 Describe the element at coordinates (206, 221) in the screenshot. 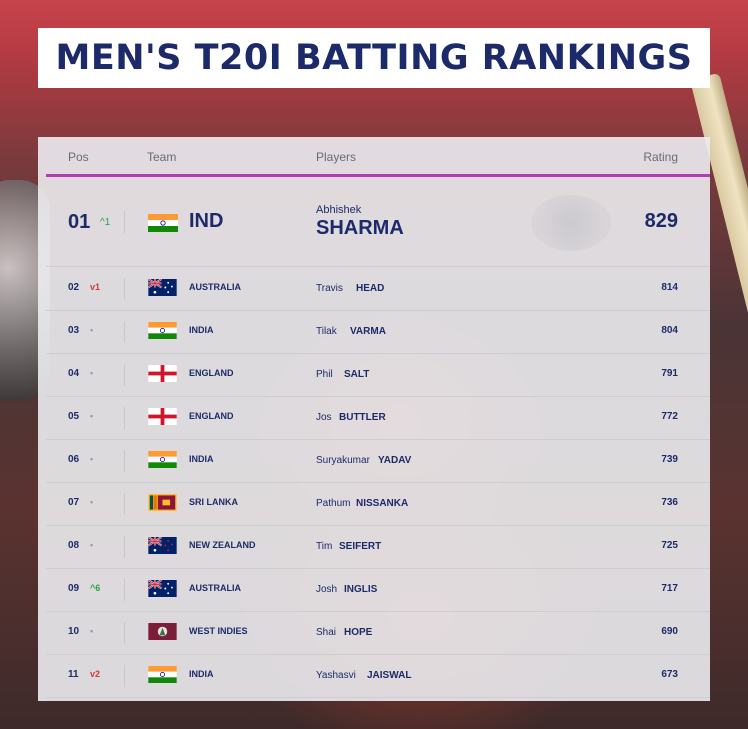

I see `team-name: IND` at that location.